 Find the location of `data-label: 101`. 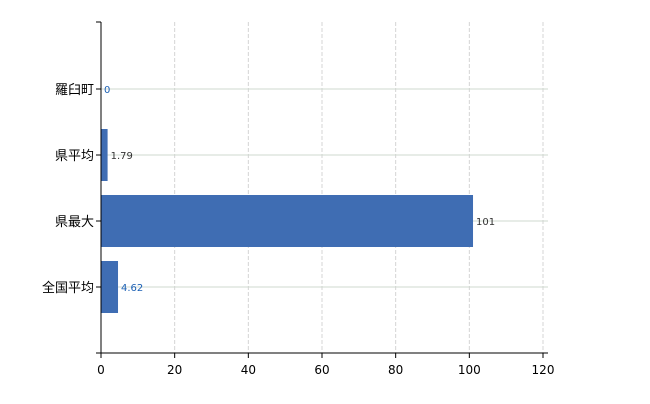

data-label: 101 is located at coordinates (485, 222).